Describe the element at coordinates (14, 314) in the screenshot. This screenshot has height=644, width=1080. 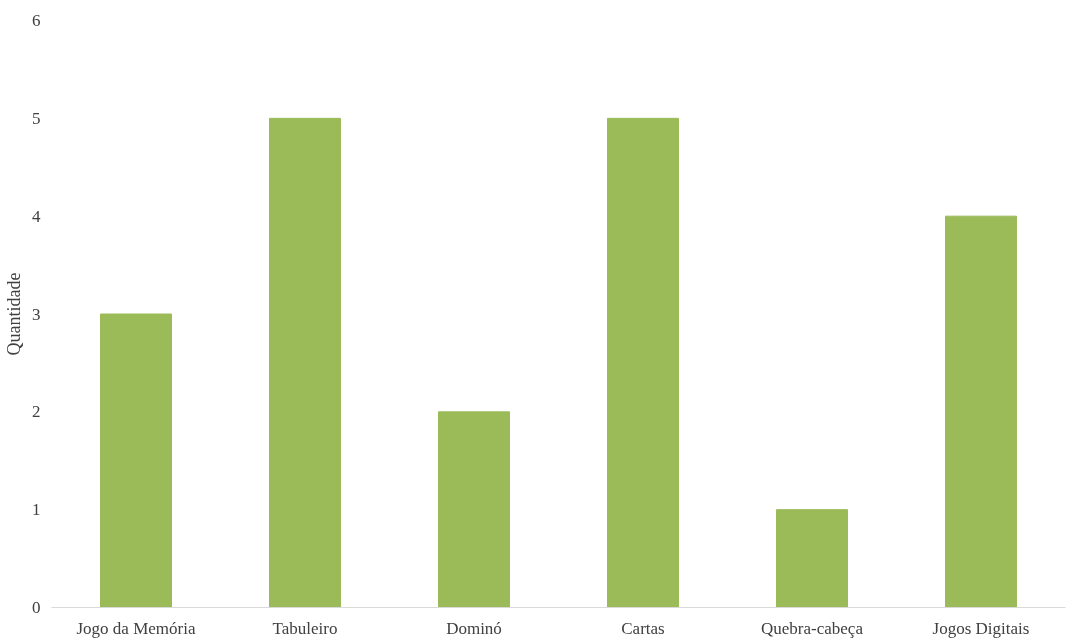
I see `y-axis-title: Quantidade` at that location.